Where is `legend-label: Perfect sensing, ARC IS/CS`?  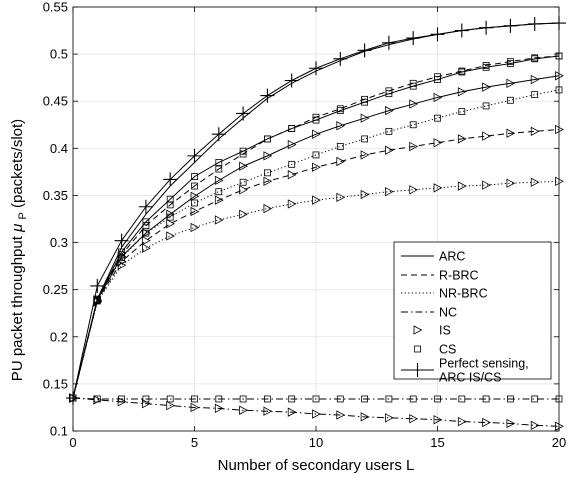
legend-label: Perfect sensing, ARC IS/CS is located at coordinates (484, 371).